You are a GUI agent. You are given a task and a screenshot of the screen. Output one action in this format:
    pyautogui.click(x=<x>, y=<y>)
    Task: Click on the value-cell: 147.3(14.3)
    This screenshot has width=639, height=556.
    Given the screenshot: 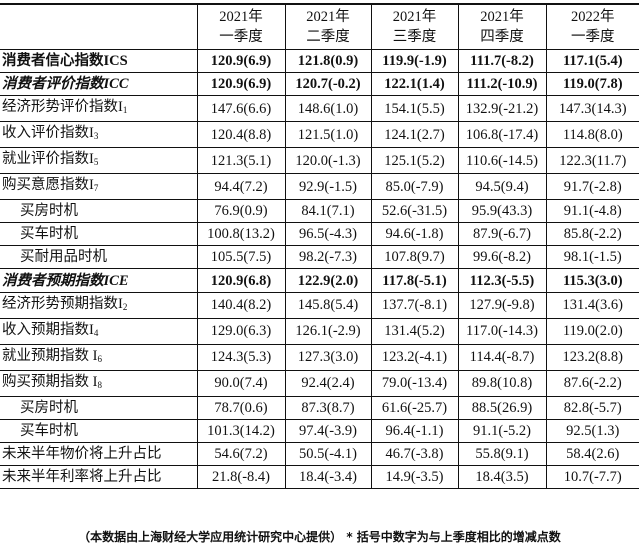 What is the action you would take?
    pyautogui.click(x=592, y=109)
    